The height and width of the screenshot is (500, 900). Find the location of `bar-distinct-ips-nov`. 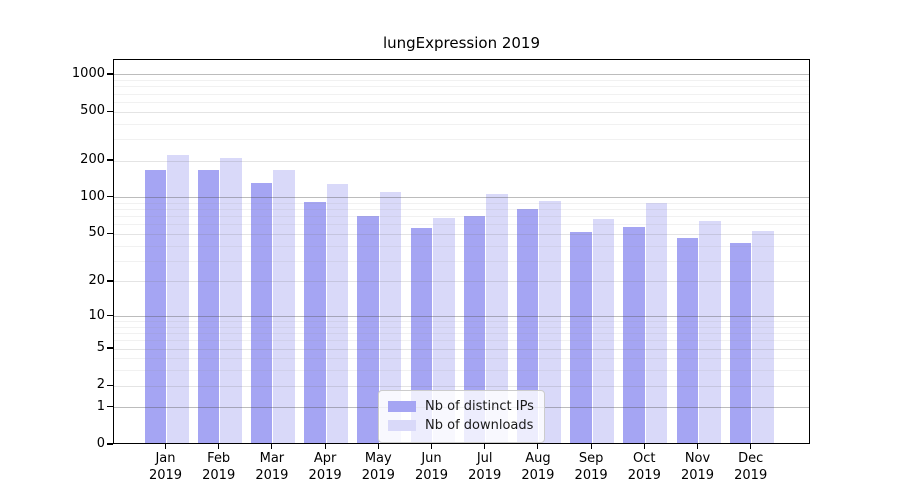

bar-distinct-ips-nov is located at coordinates (687, 340).